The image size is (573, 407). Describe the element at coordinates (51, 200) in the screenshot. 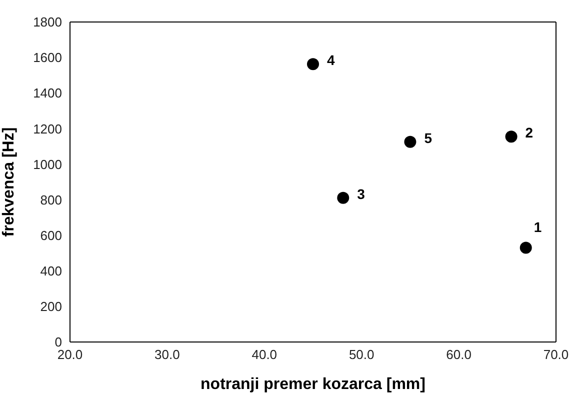

I see `y-tick-label: 800` at that location.